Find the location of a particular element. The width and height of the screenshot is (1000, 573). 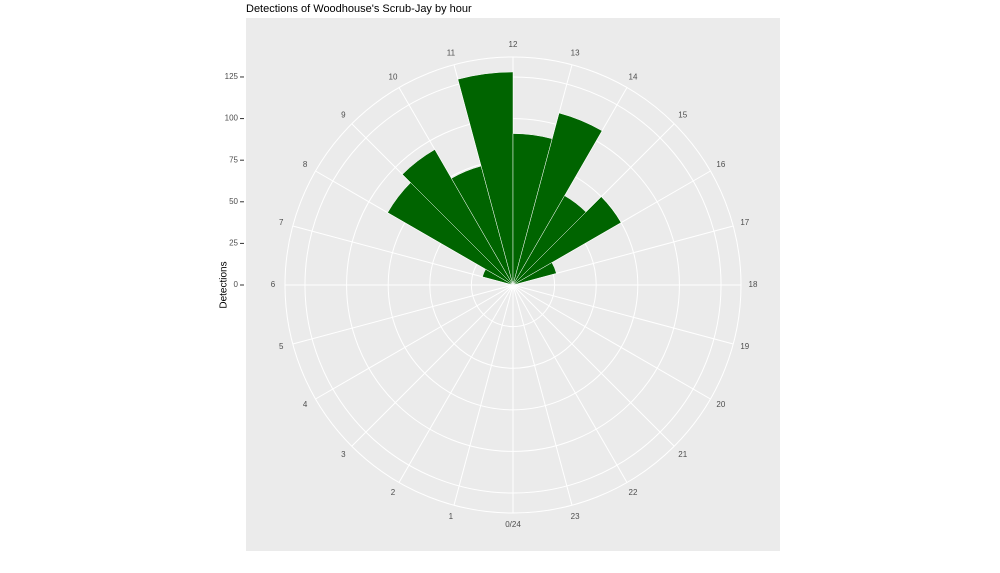

x-tick-label: 7 is located at coordinates (281, 222).